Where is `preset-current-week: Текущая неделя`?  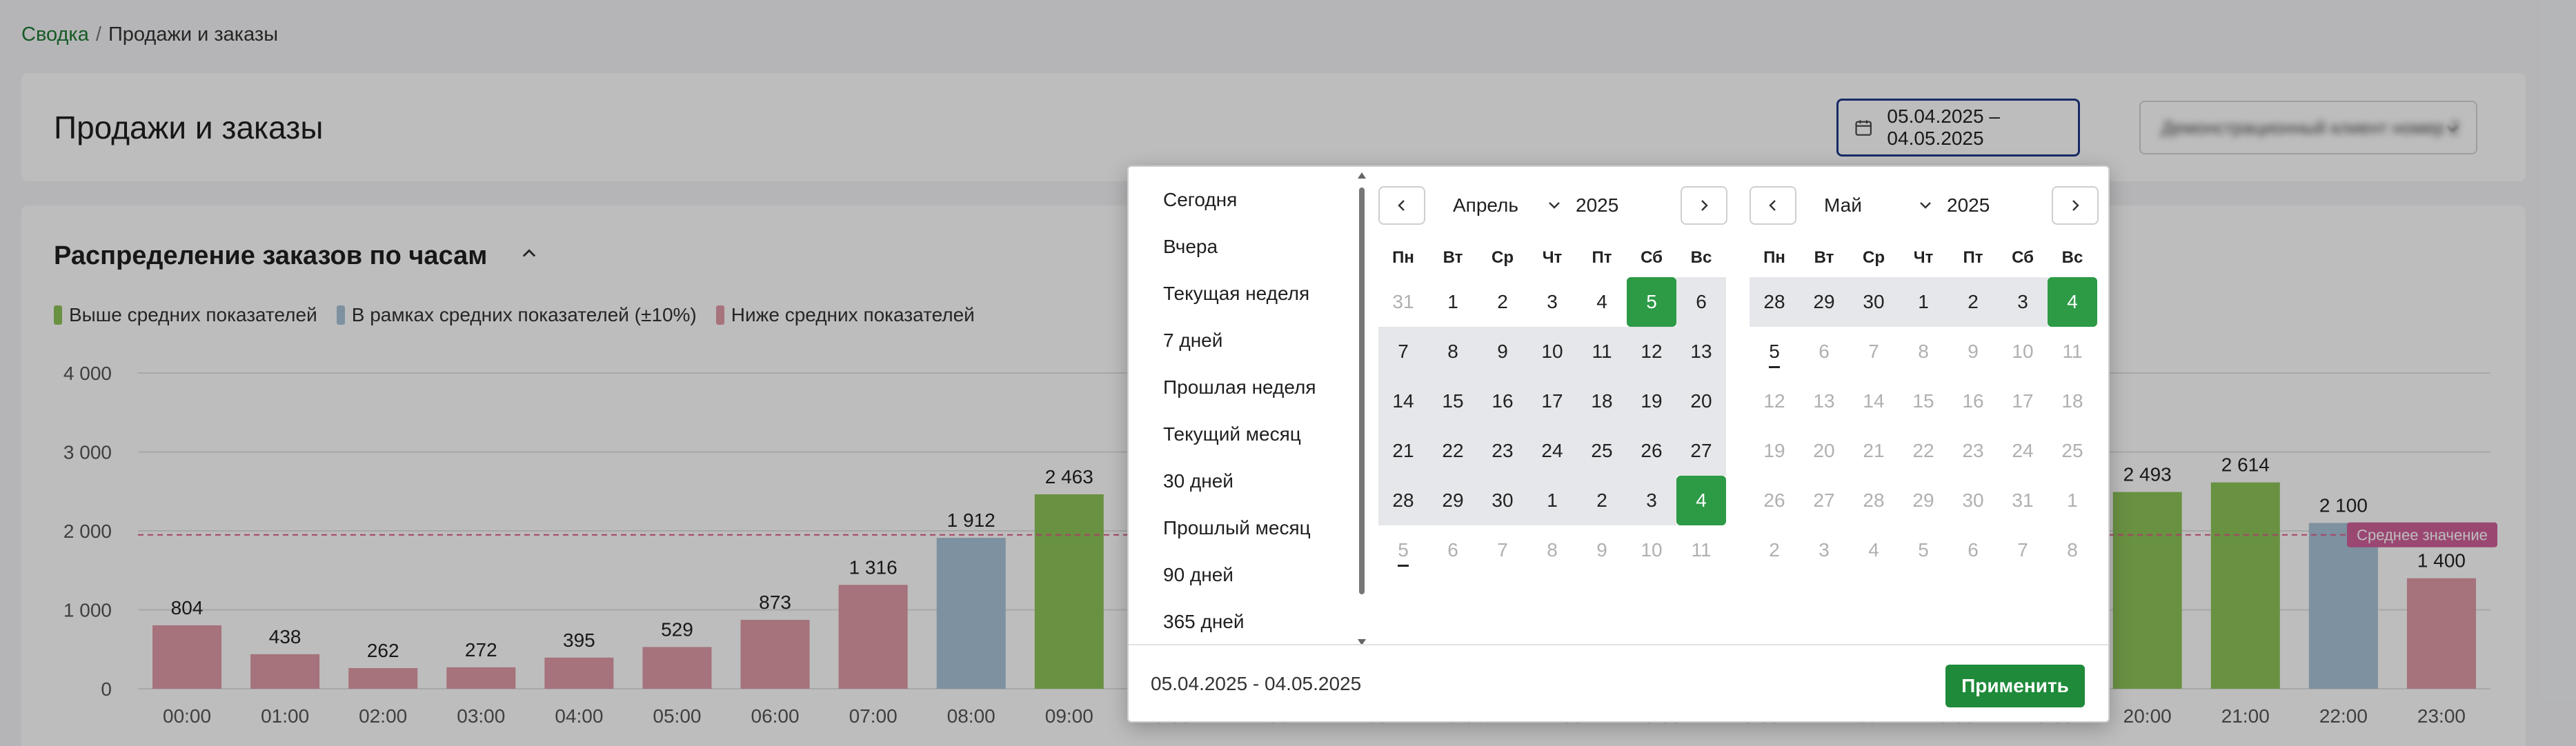
preset-current-week: Текущая неделя is located at coordinates (1236, 293).